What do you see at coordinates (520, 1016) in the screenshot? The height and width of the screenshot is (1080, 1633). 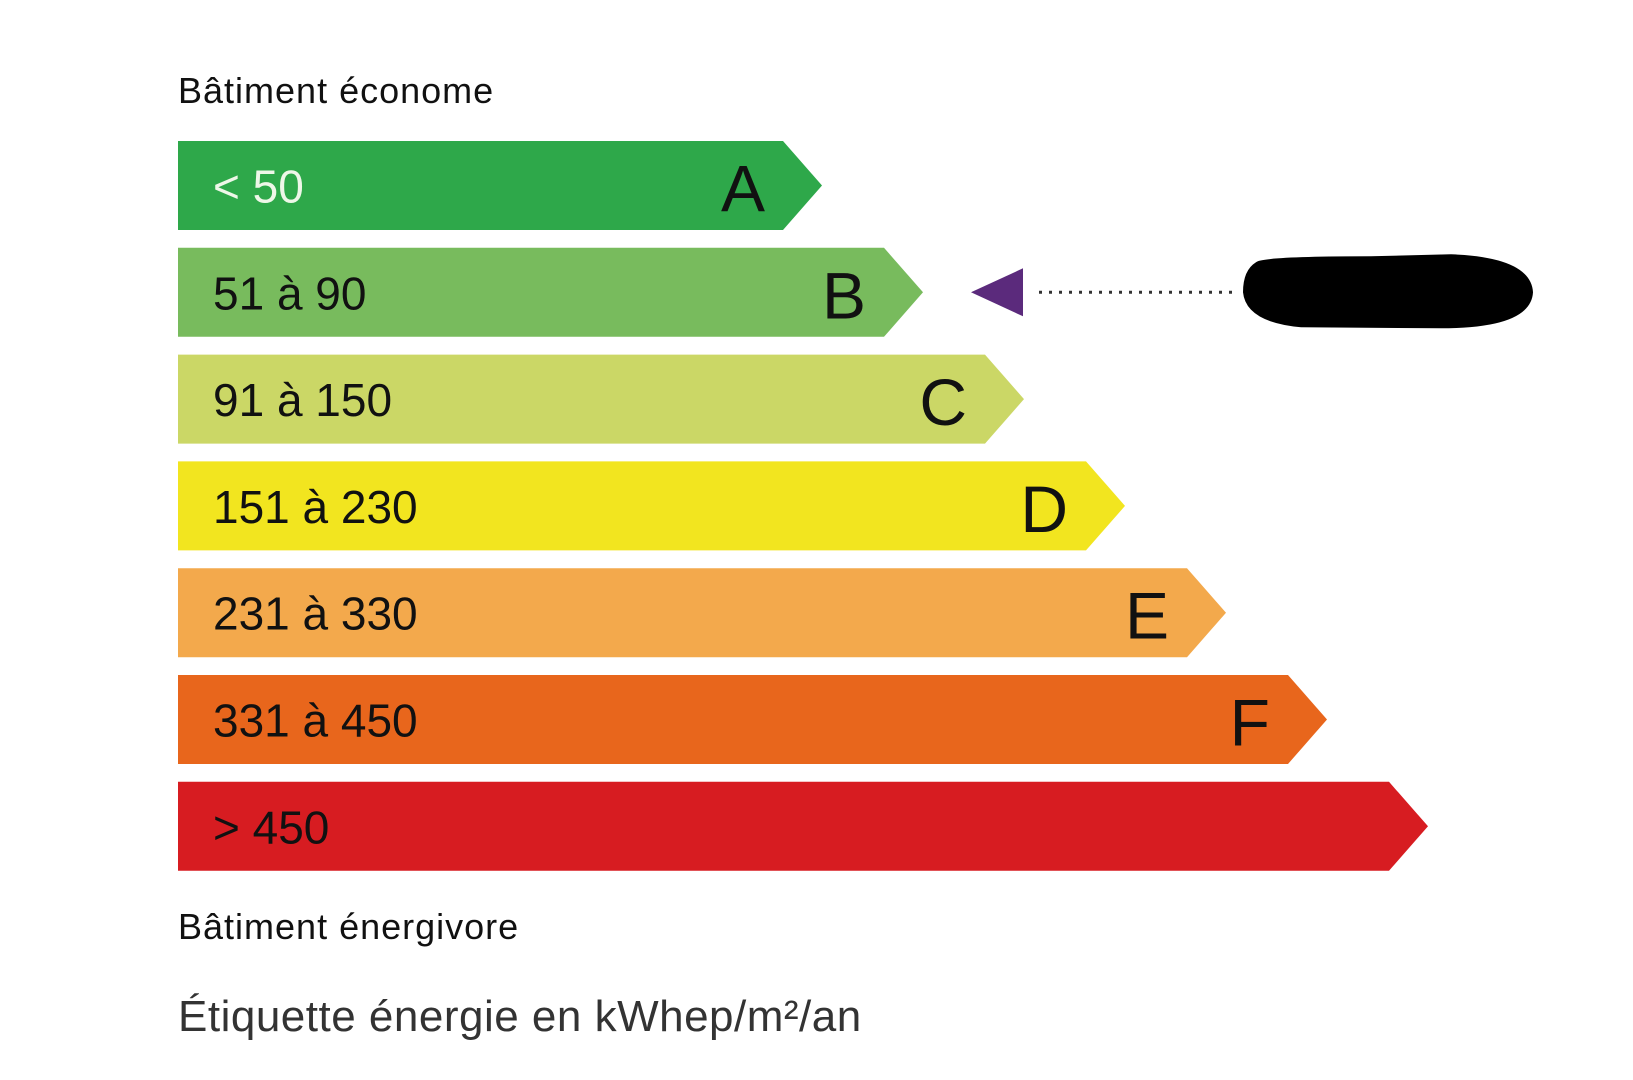 I see `unit-label: Étiquette énergie en kWhep/m²/an` at bounding box center [520, 1016].